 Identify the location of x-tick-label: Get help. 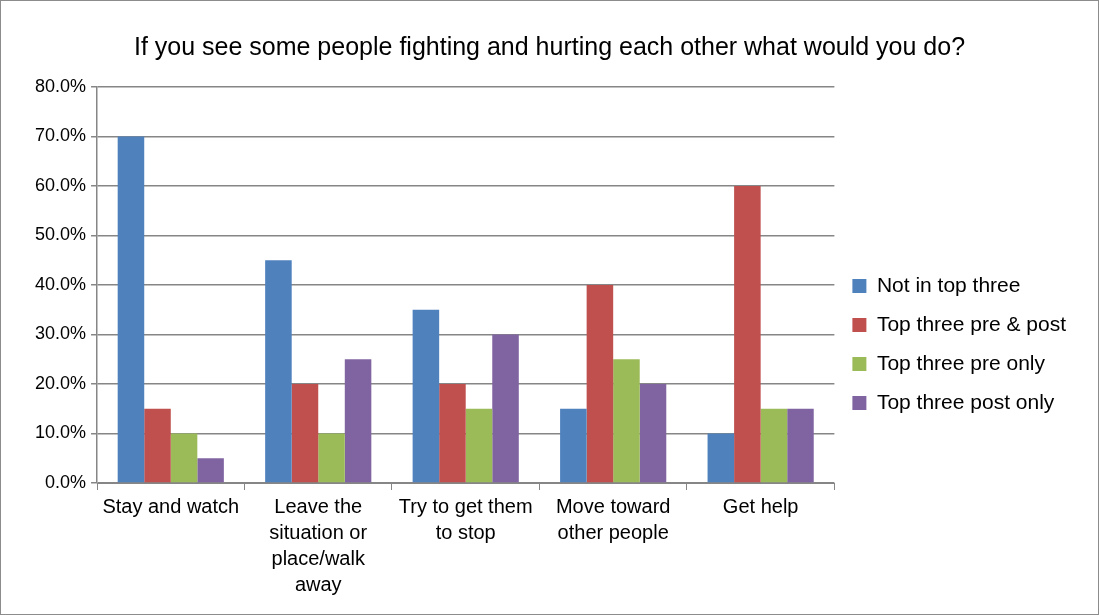
(760, 505).